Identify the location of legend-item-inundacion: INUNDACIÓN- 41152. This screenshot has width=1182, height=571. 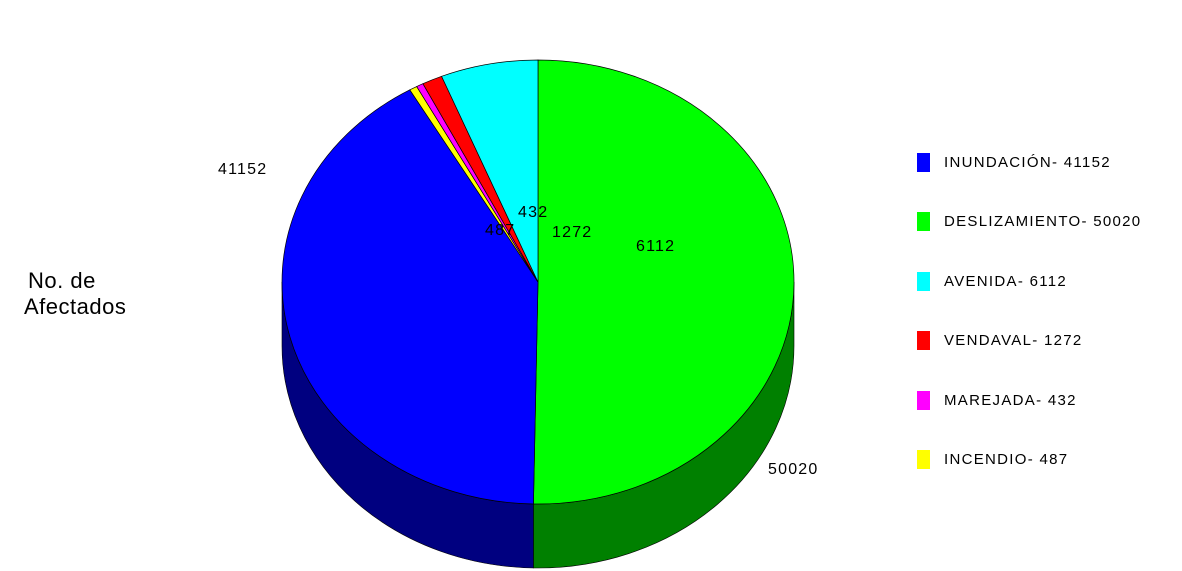
(1014, 162).